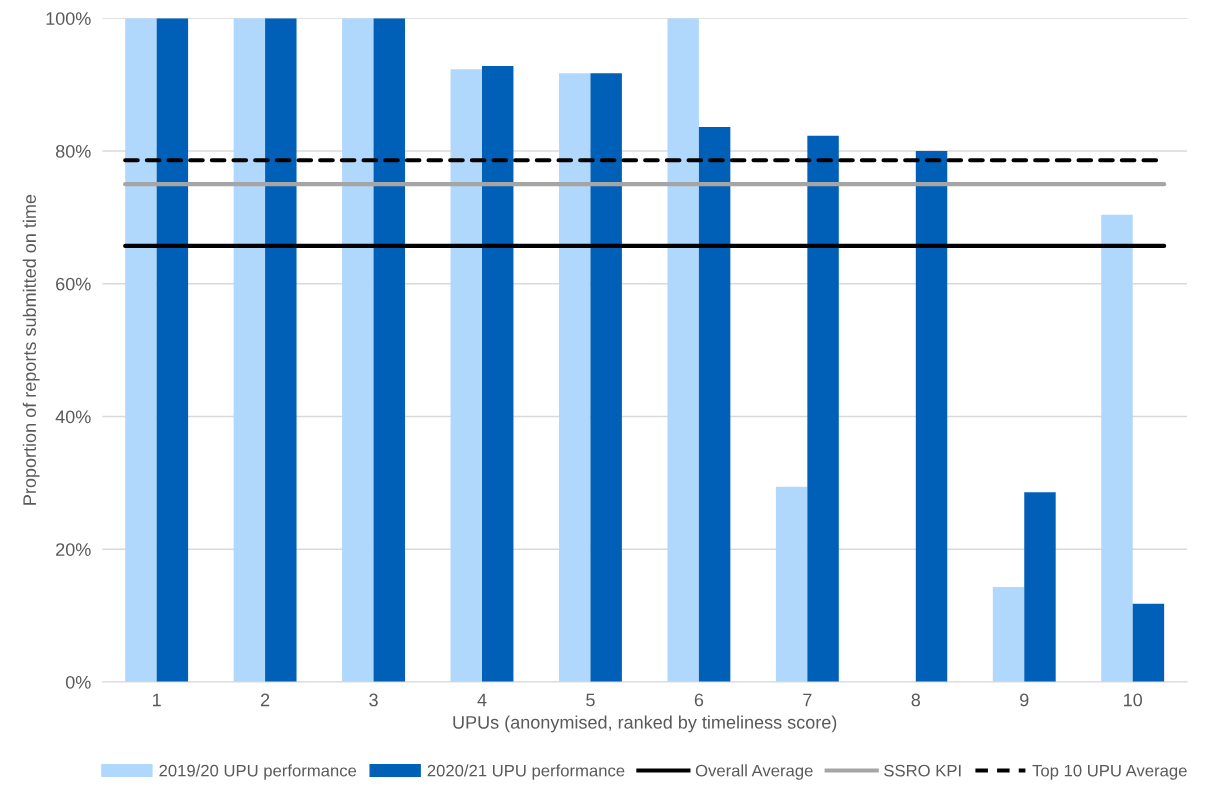 Image resolution: width=1205 pixels, height=793 pixels. I want to click on legend-label: SSRO KPI, so click(922, 770).